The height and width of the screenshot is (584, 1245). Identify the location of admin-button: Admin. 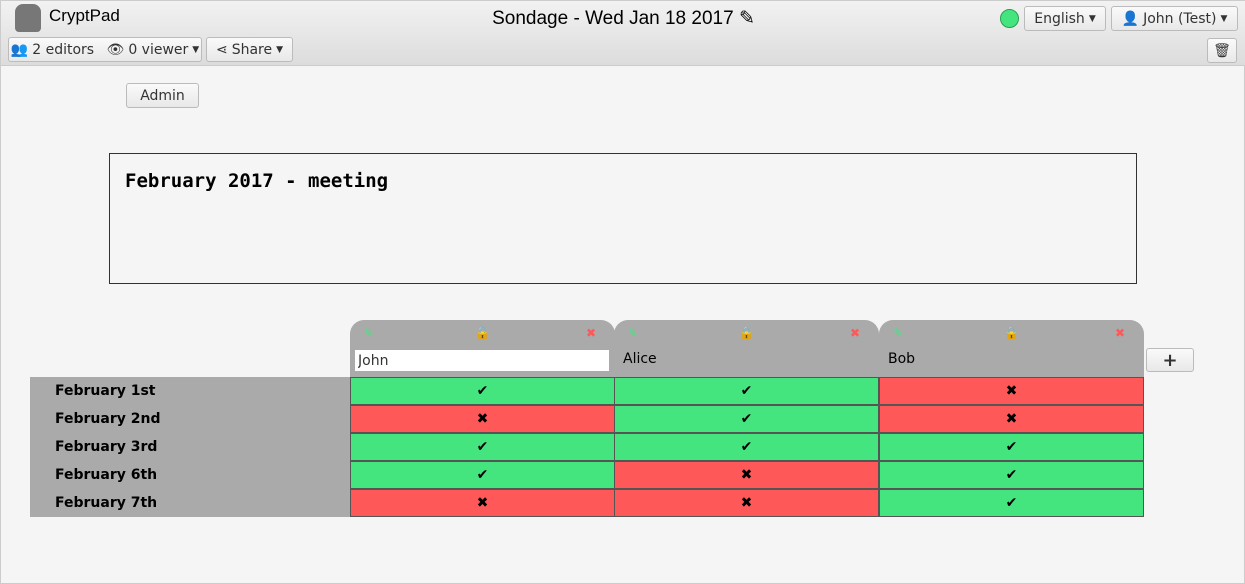
(162, 95).